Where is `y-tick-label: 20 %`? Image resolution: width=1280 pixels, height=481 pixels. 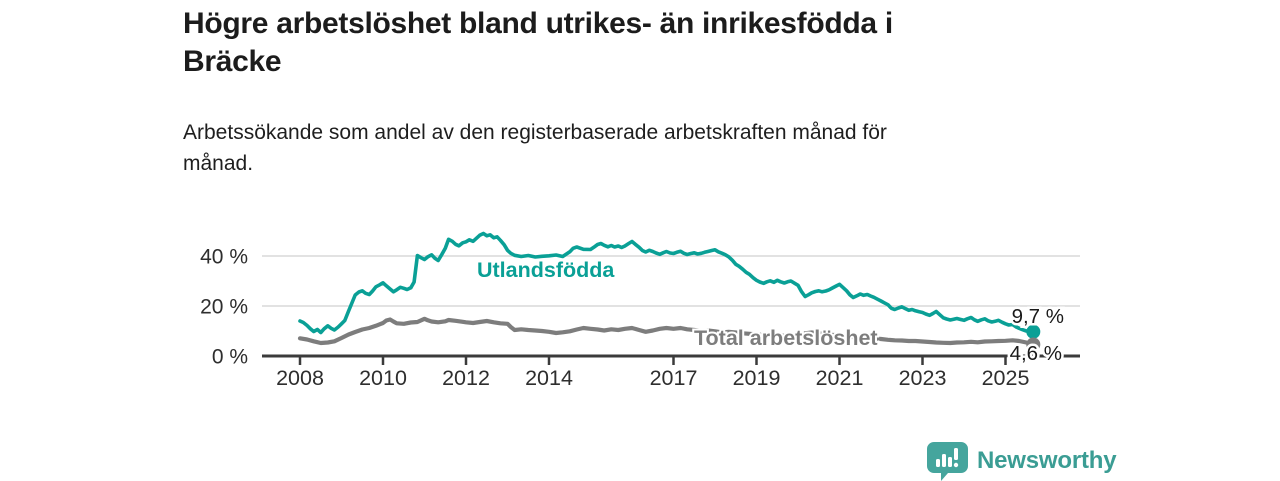 y-tick-label: 20 % is located at coordinates (224, 307).